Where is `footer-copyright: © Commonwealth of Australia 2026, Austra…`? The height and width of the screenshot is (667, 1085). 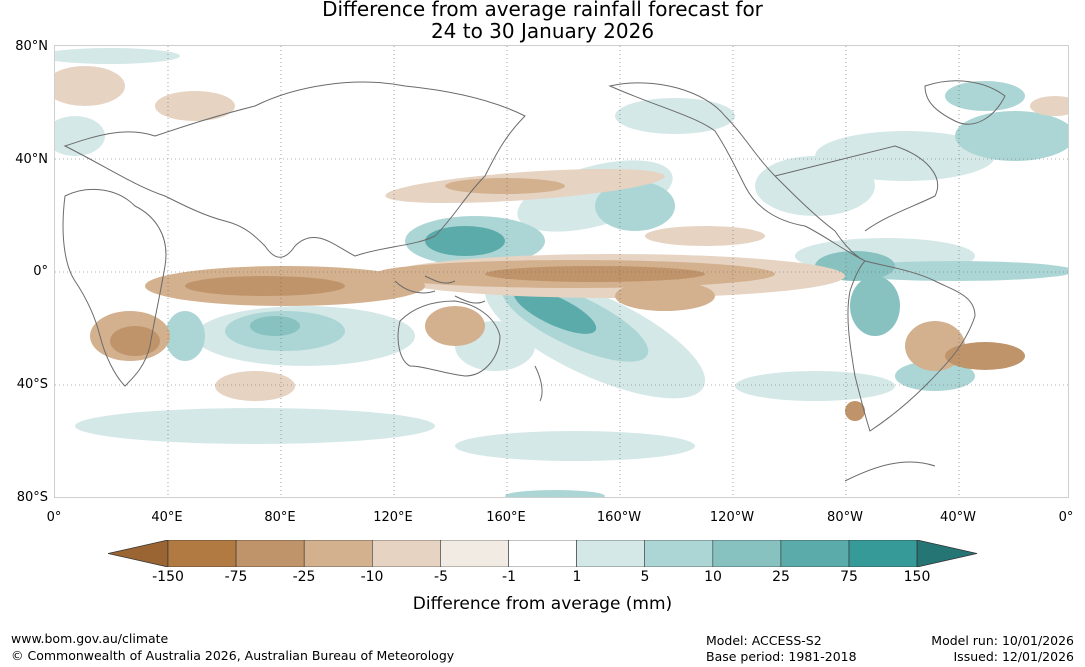 footer-copyright: © Commonwealth of Australia 2026, Austra… is located at coordinates (233, 655).